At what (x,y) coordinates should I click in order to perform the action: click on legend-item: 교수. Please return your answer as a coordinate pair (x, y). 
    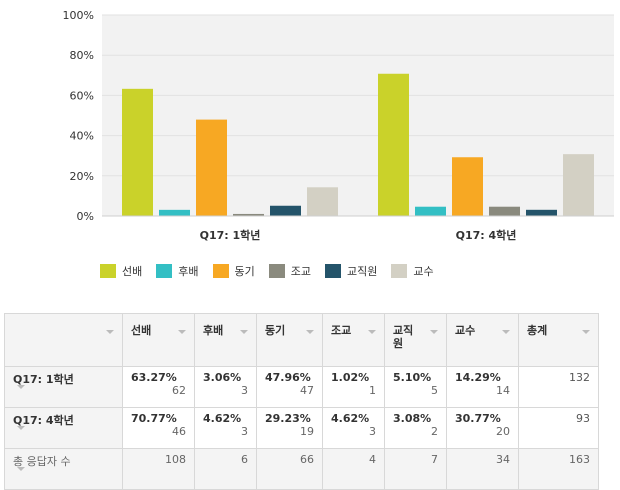
    Looking at the image, I should click on (412, 271).